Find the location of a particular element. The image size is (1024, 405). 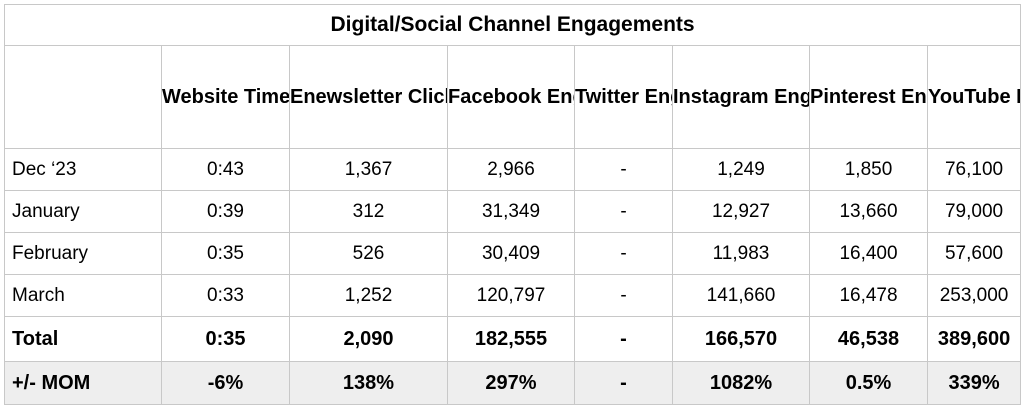

table-cell: 11,983 is located at coordinates (741, 253).